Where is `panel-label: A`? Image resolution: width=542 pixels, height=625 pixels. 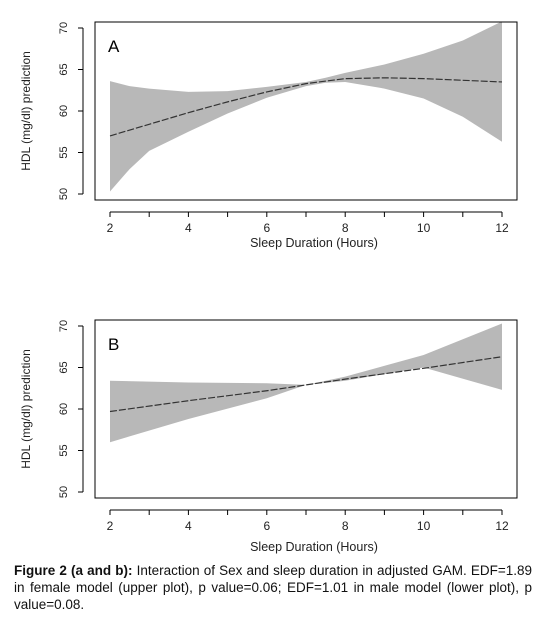
panel-label: A is located at coordinates (114, 46).